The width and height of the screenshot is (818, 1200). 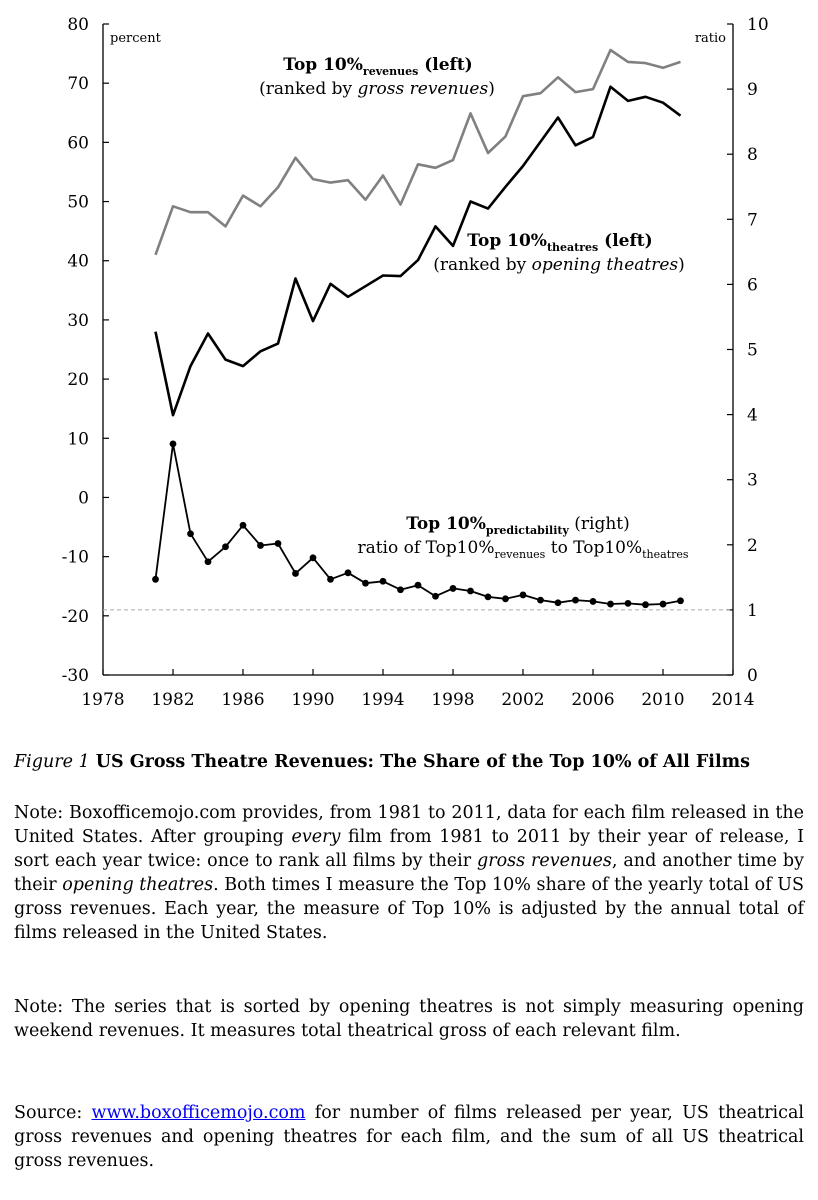 I want to click on x-tick-label: 2014, so click(x=732, y=700).